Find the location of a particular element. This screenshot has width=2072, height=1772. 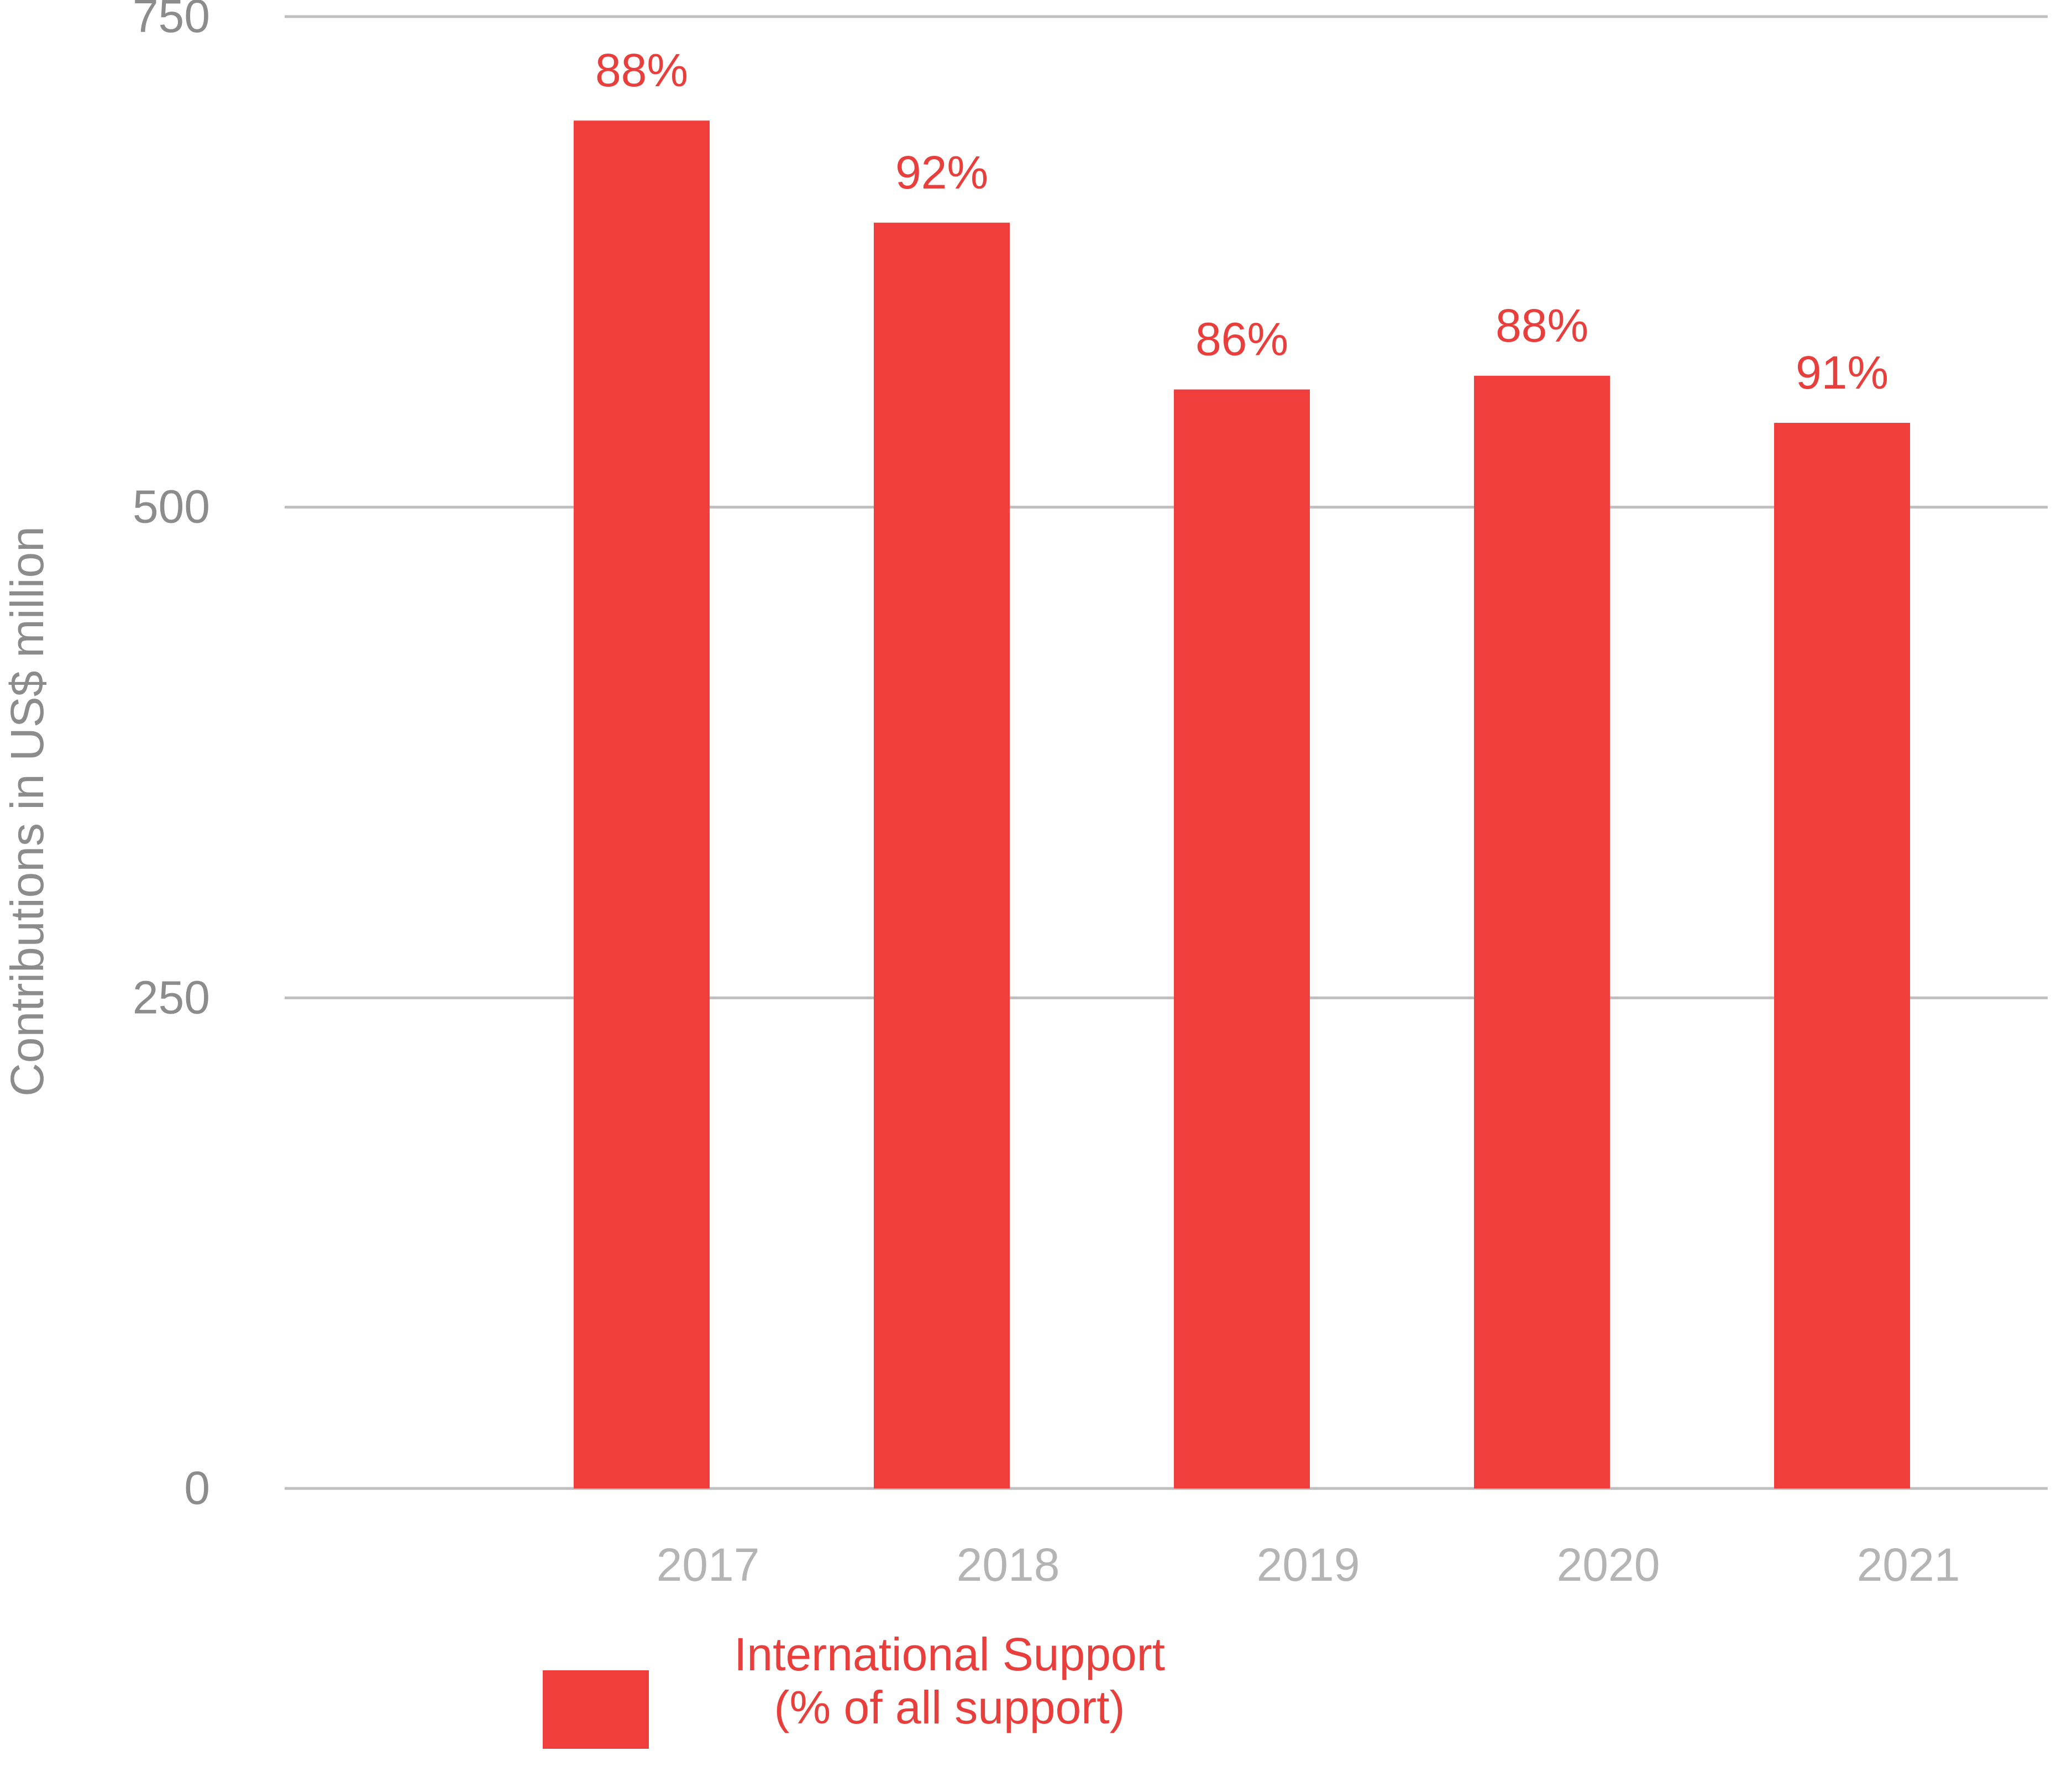

y-tick-label: 250 is located at coordinates (171, 997).